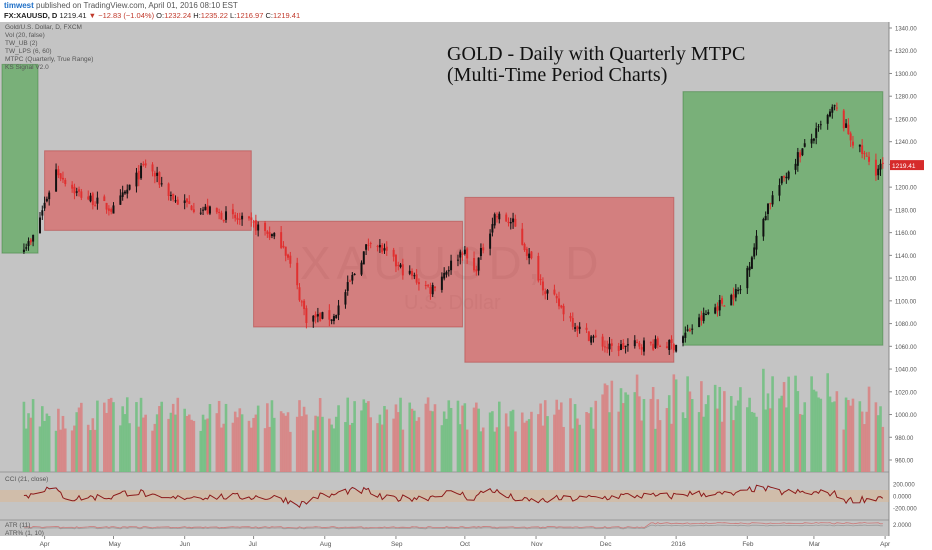 The width and height of the screenshot is (932, 550). I want to click on price-tick-label: 1020.00, so click(906, 393).